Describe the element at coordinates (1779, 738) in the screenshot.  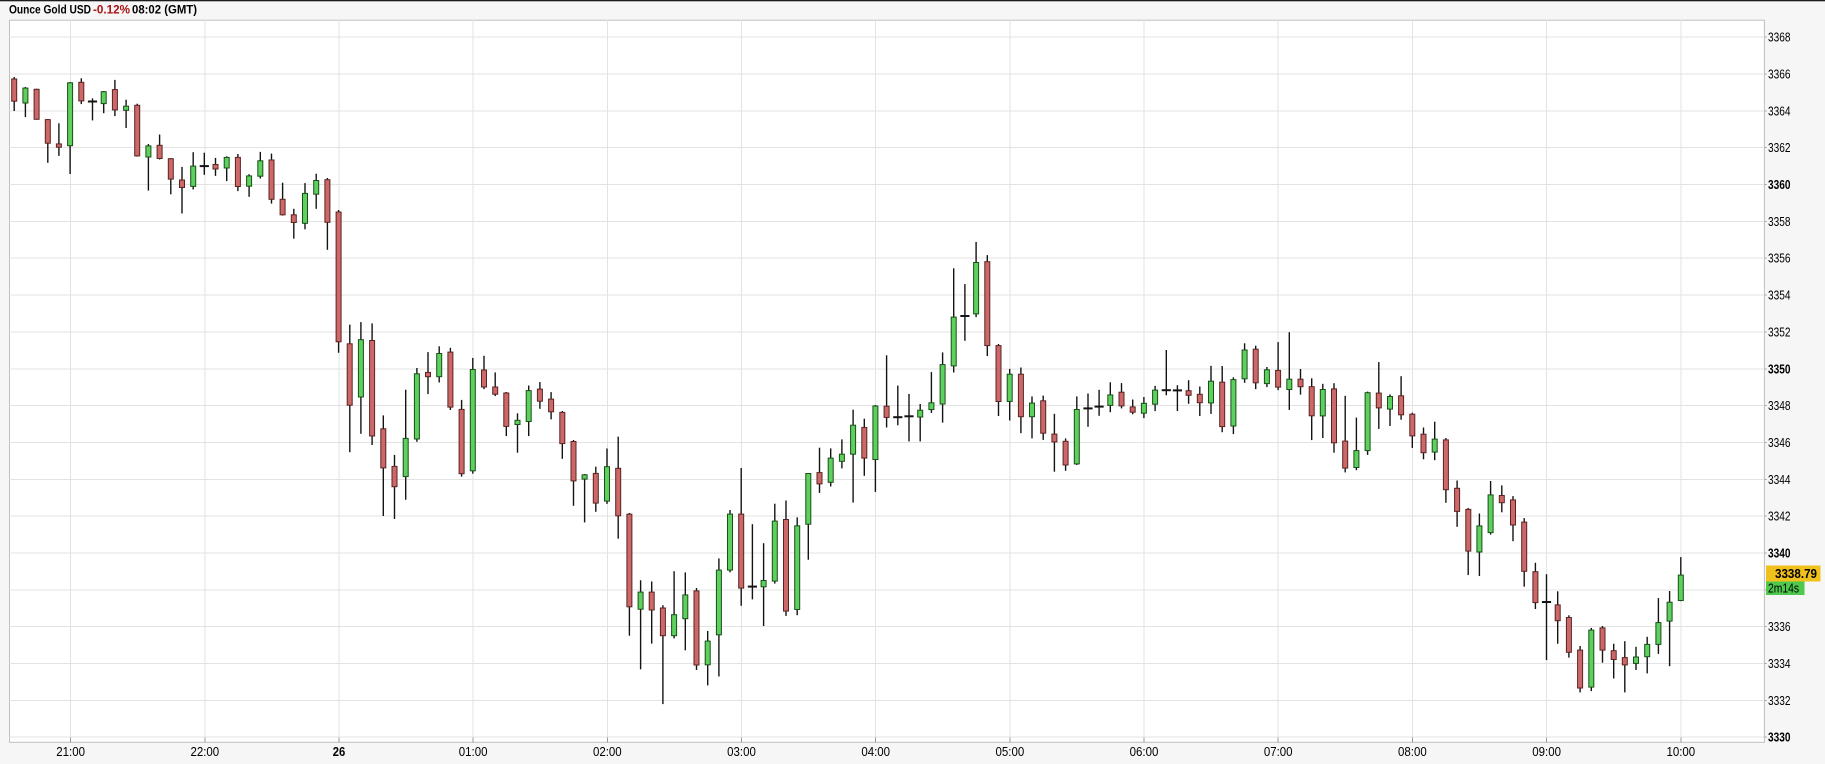
I see `svg-text: 3330` at that location.